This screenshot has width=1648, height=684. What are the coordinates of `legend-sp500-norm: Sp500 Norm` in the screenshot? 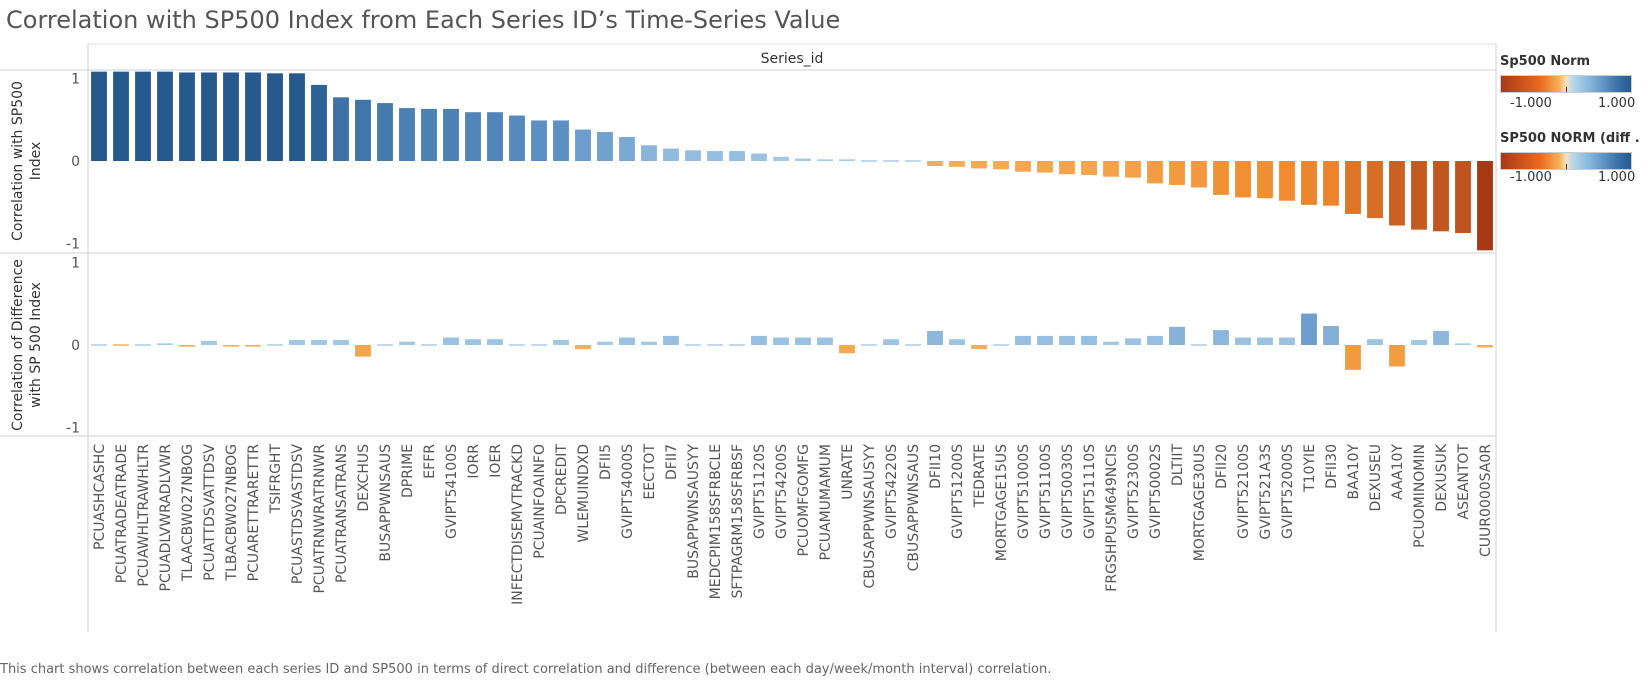 It's located at (1570, 61).